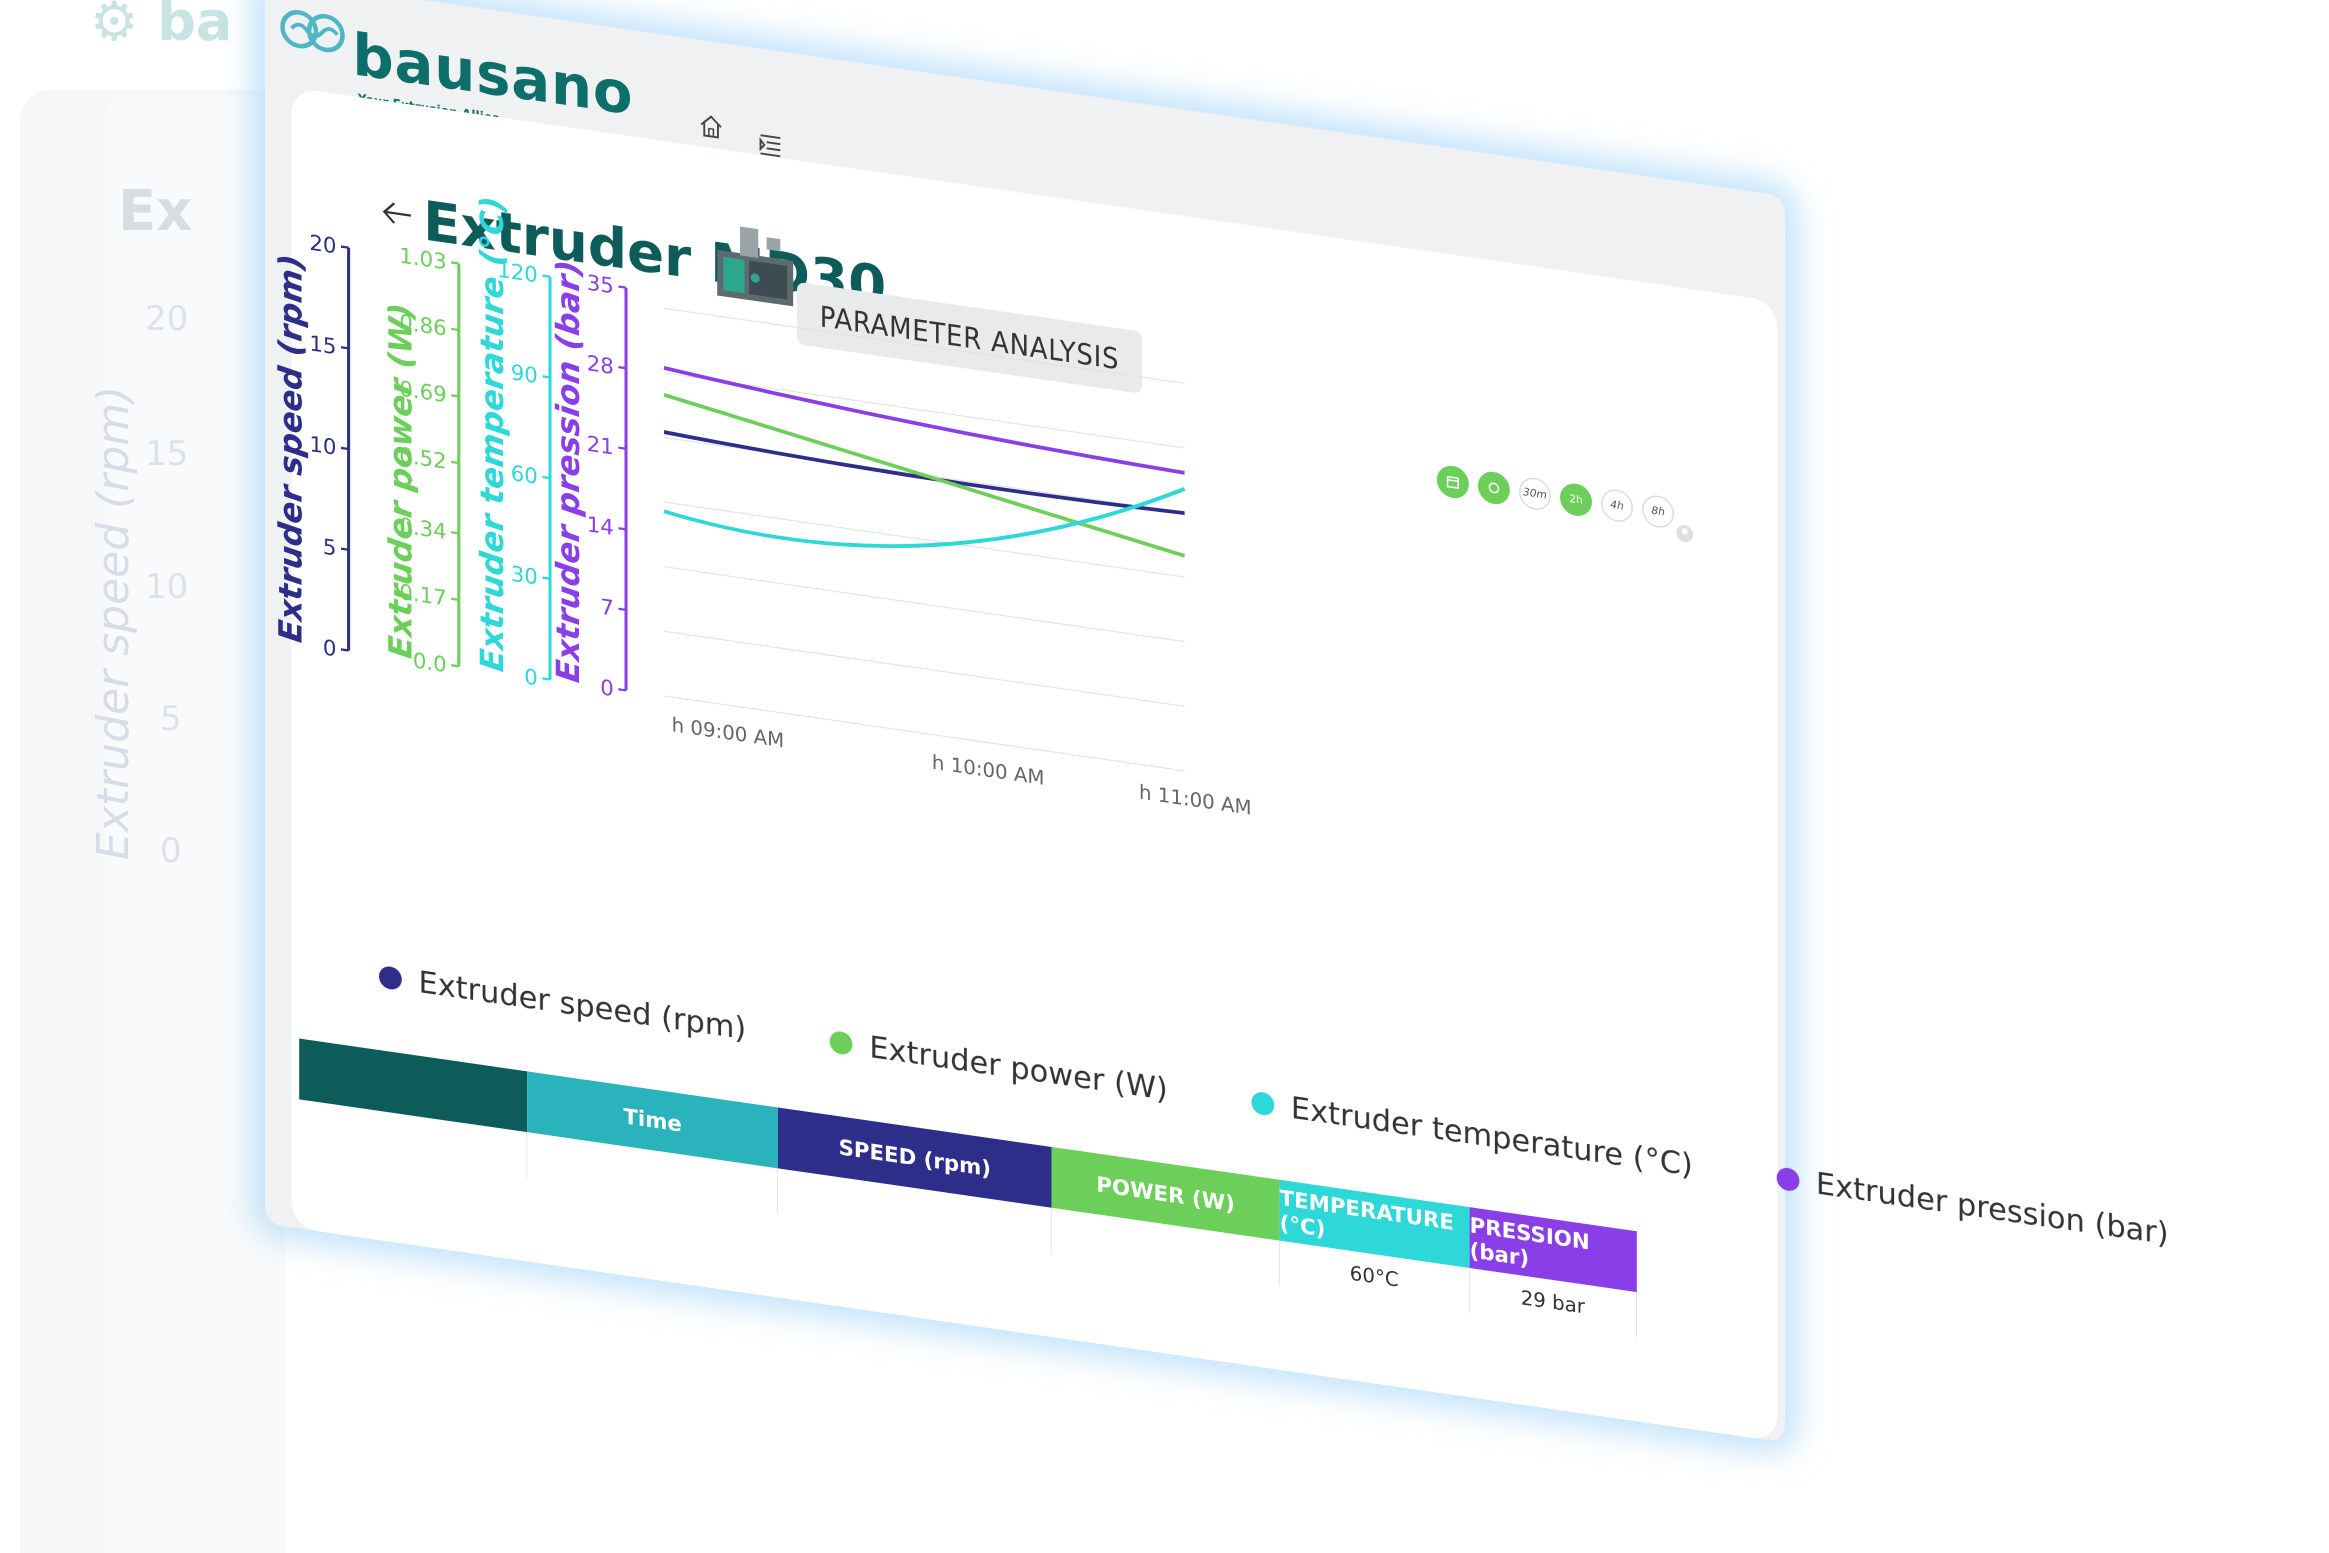 The height and width of the screenshot is (1553, 2329). What do you see at coordinates (456, 66) in the screenshot?
I see `brand-logo: bausano Your Extrusion Allies` at bounding box center [456, 66].